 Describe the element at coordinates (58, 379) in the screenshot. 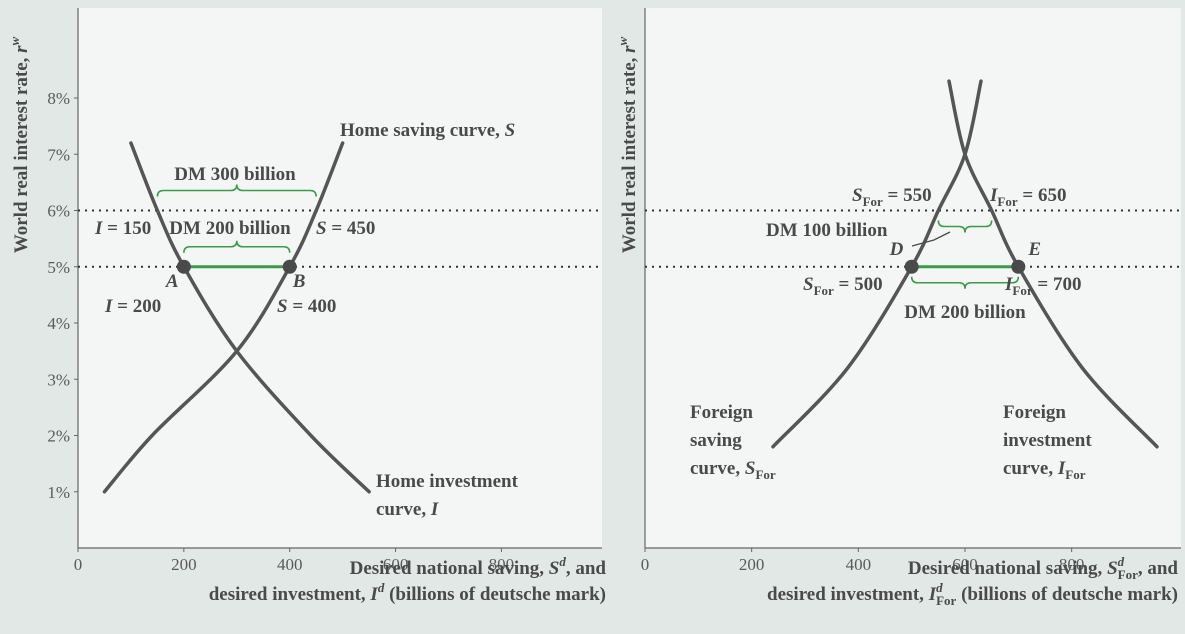

I see `y-tick-label: 3%` at that location.